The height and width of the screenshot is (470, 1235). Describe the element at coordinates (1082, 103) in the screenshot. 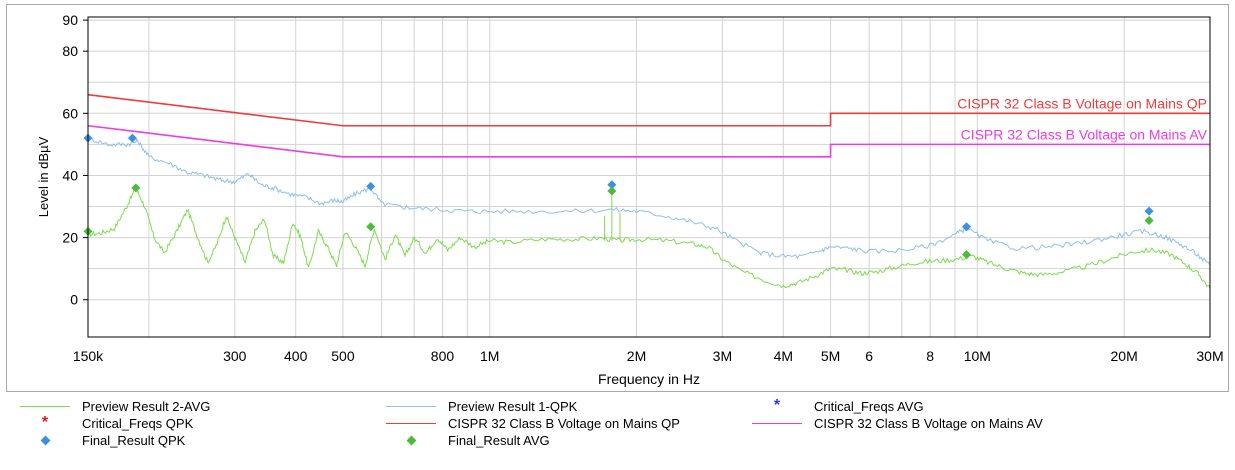

I see `qp-limit-label: CISPR 32 Class B Voltage on Mains QP` at that location.